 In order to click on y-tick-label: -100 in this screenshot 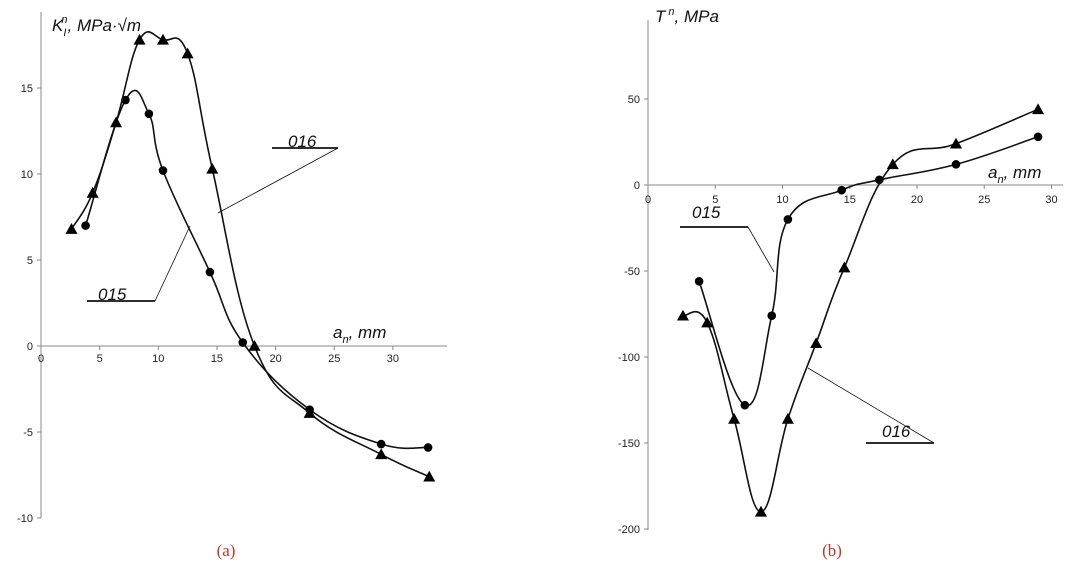, I will do `click(629, 358)`.